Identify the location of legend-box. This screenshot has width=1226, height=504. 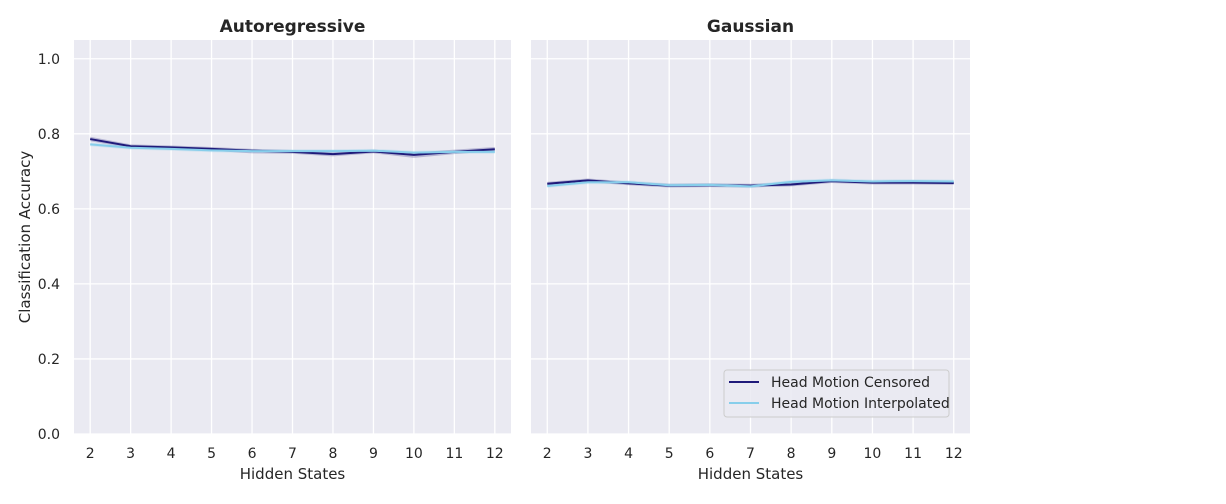
(836, 393).